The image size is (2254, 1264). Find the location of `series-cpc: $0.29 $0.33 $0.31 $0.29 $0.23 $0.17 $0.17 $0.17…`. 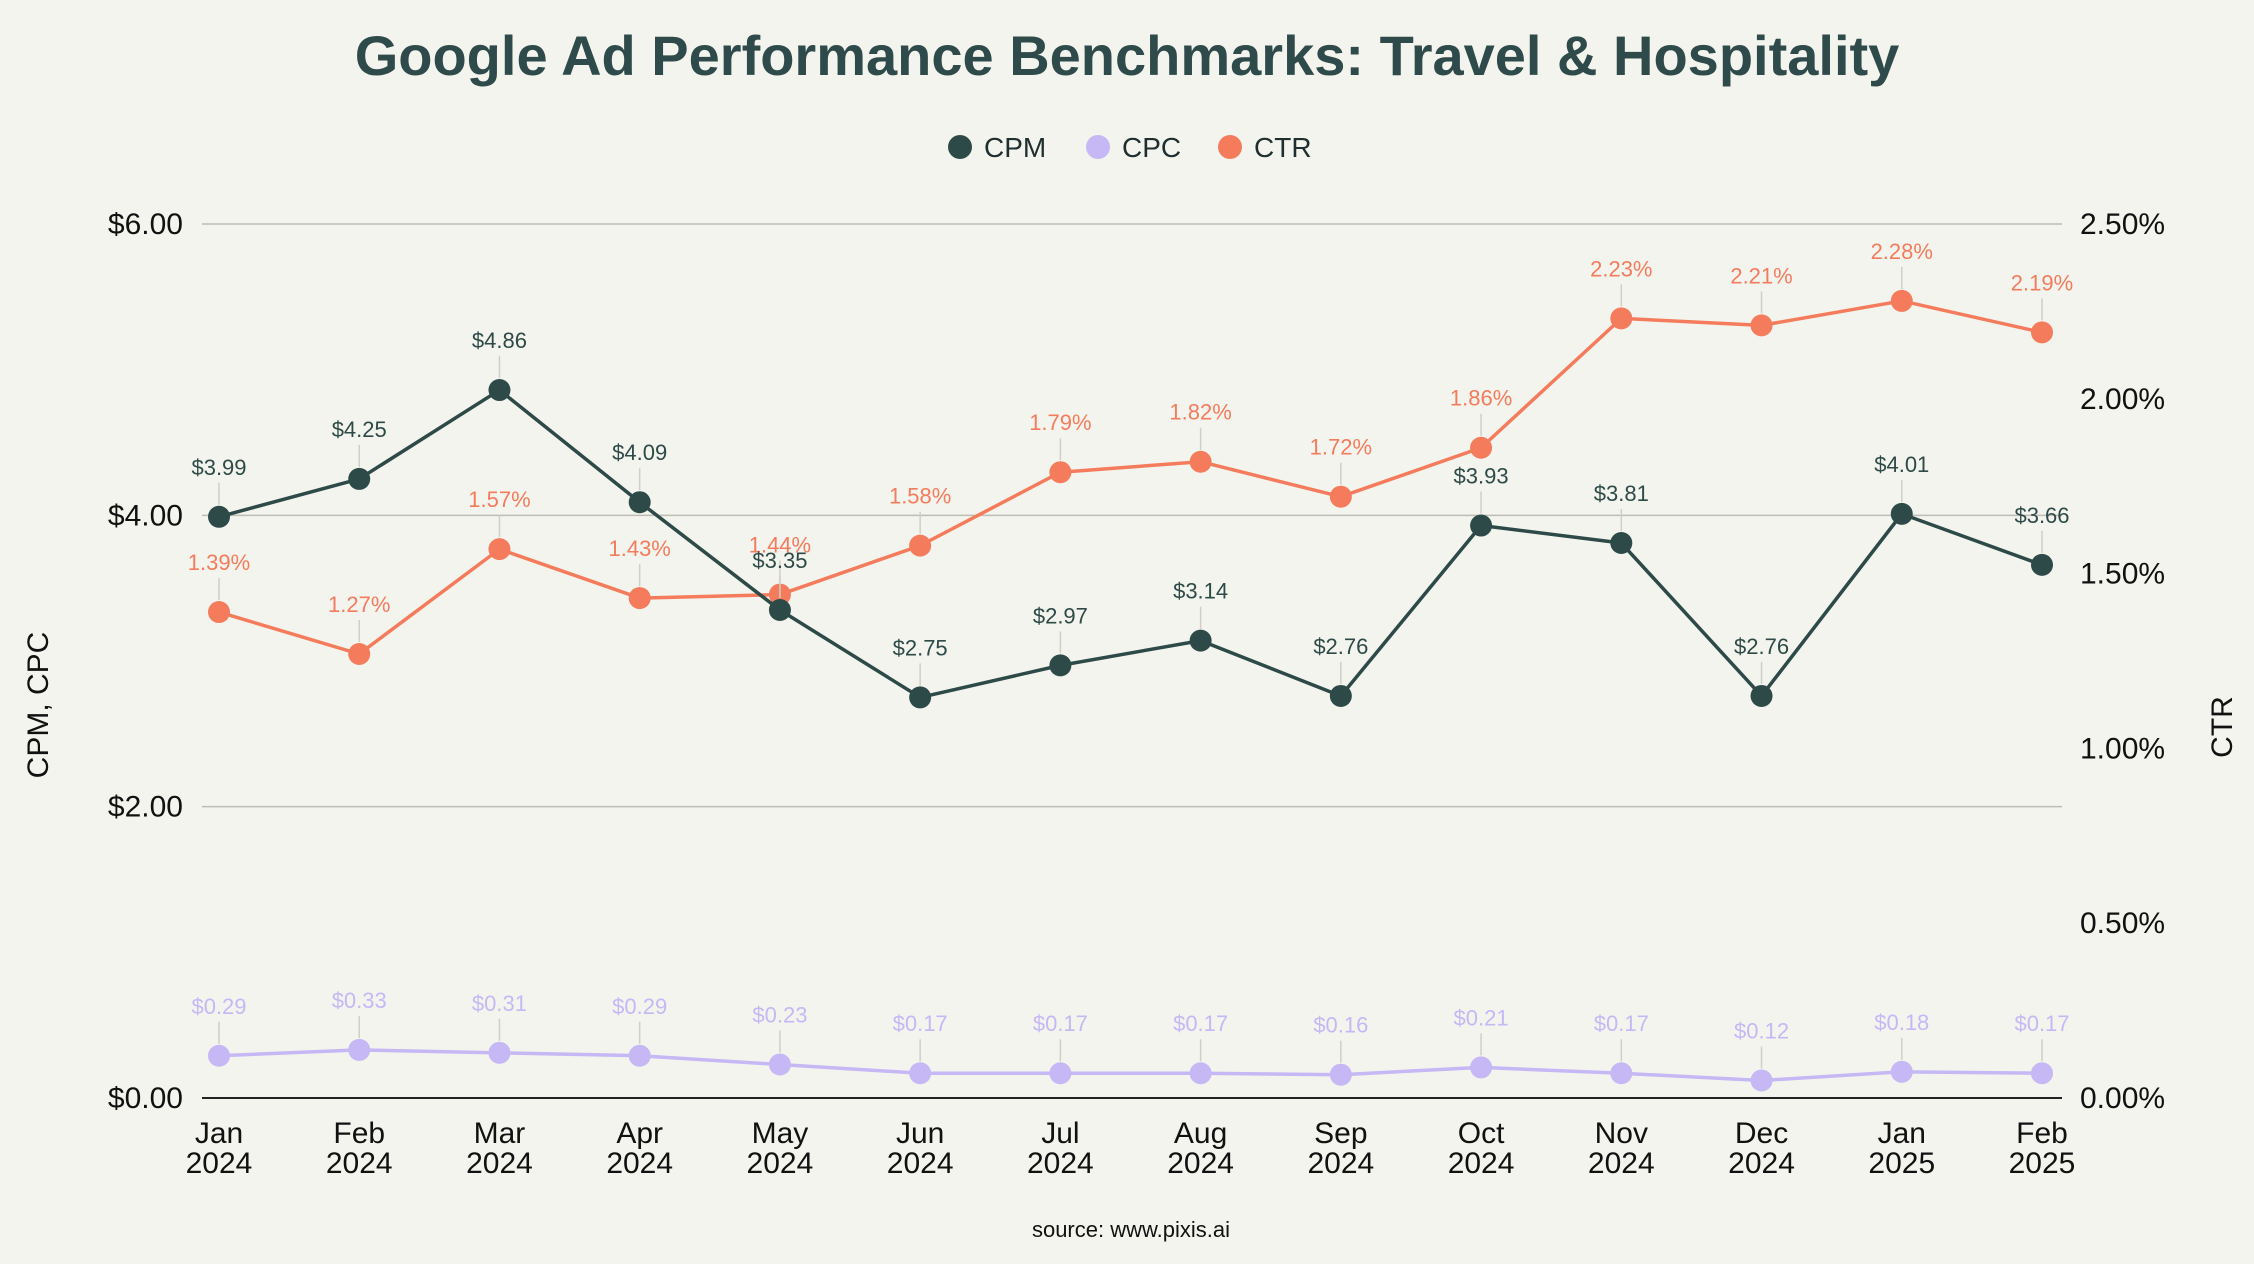

series-cpc: $0.29 $0.33 $0.31 $0.29 $0.23 $0.17 $0.17 $0.17… is located at coordinates (1130, 1040).